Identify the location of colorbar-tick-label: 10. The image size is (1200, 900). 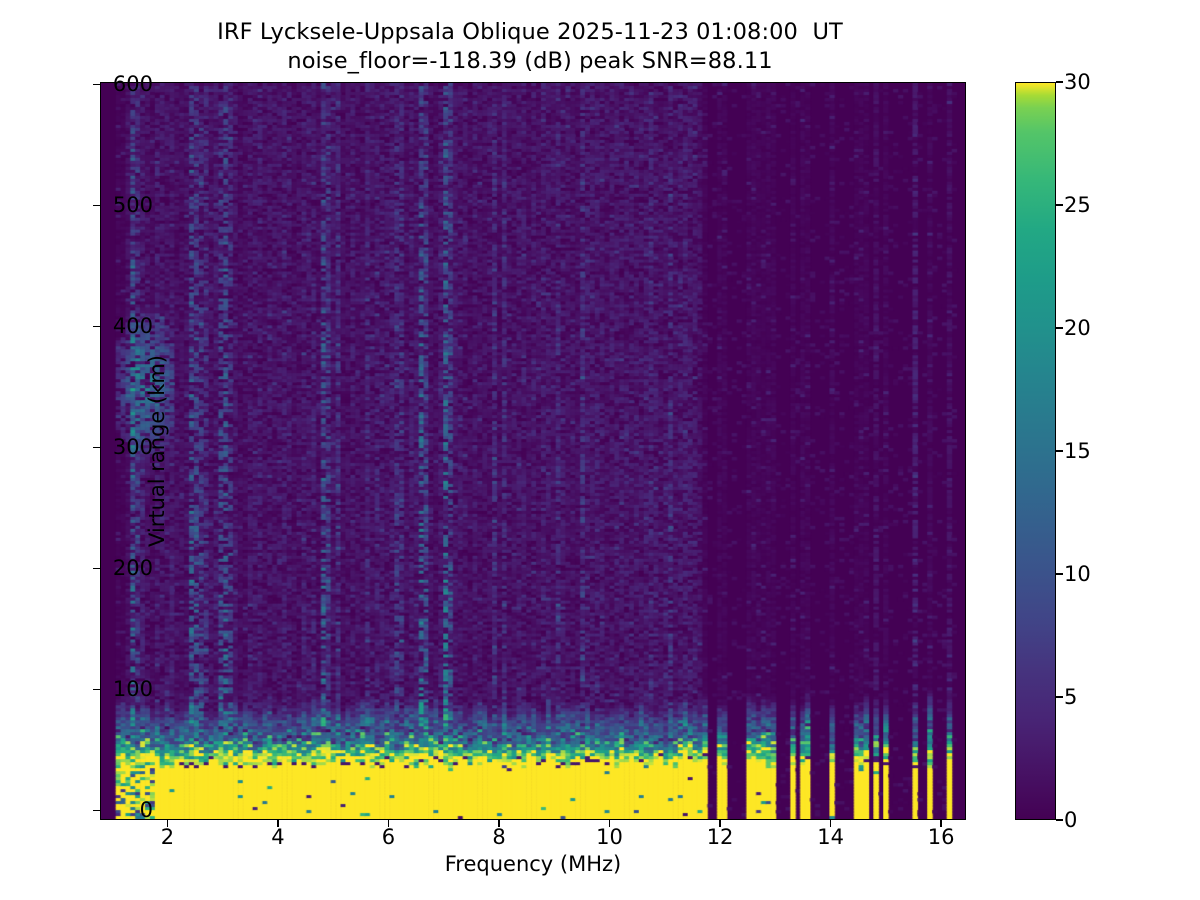
(1077, 574).